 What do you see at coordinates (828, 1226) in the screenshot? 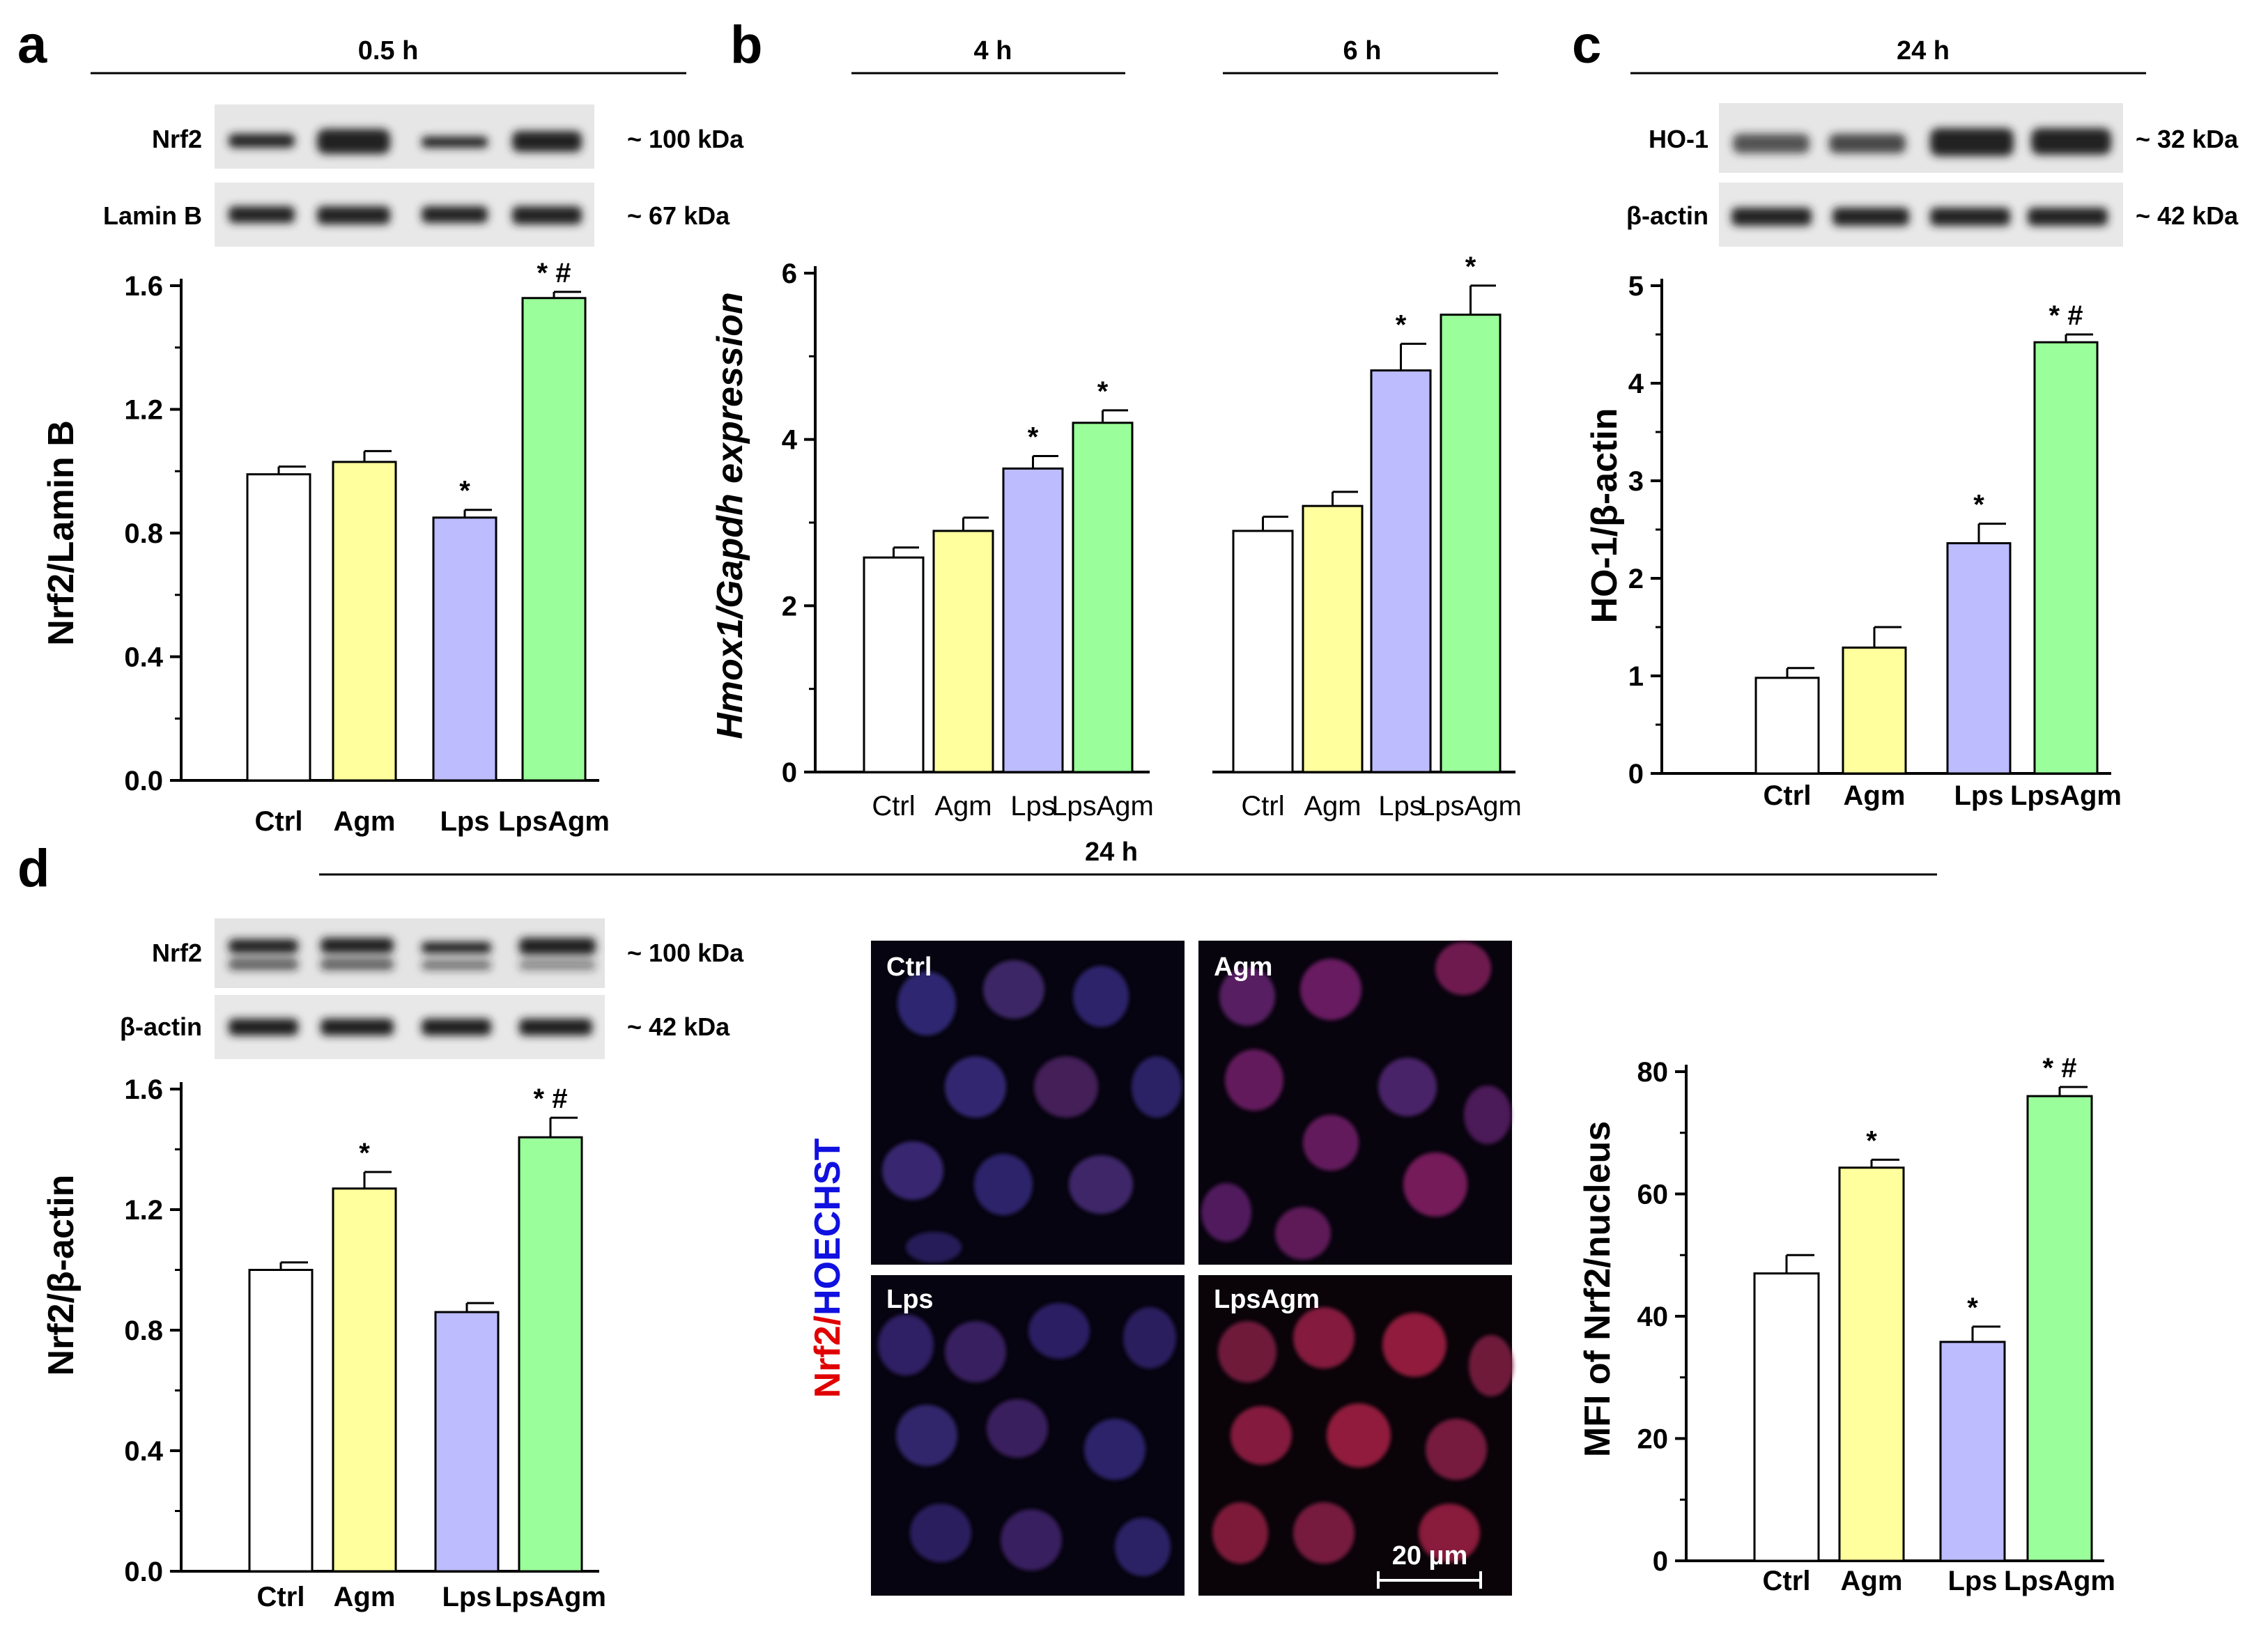
I see `stain-label-blue: HOECHST` at bounding box center [828, 1226].